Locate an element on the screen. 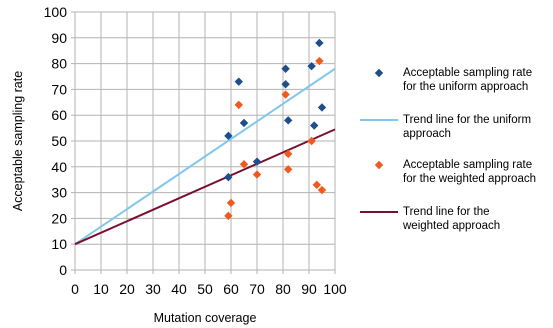 This screenshot has width=553, height=328. x-tick-label: 60 is located at coordinates (231, 289).